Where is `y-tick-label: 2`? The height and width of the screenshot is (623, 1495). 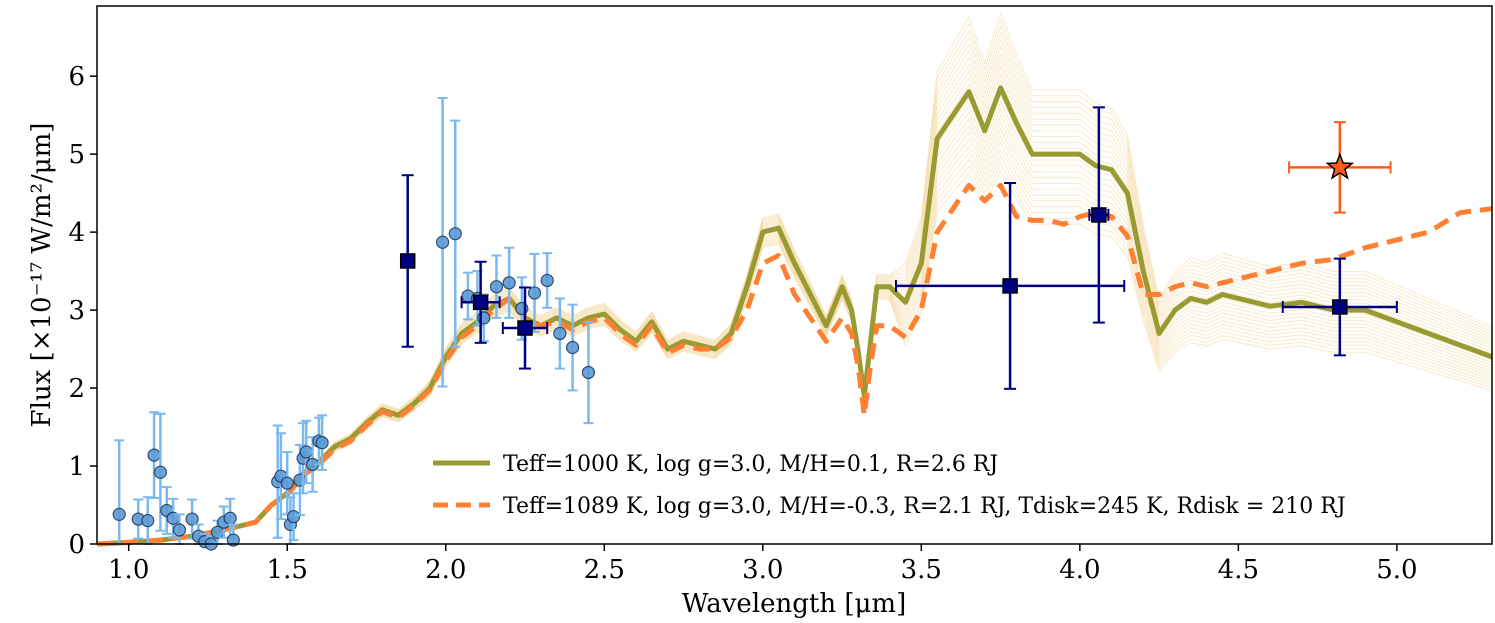
y-tick-label: 2 is located at coordinates (76, 389).